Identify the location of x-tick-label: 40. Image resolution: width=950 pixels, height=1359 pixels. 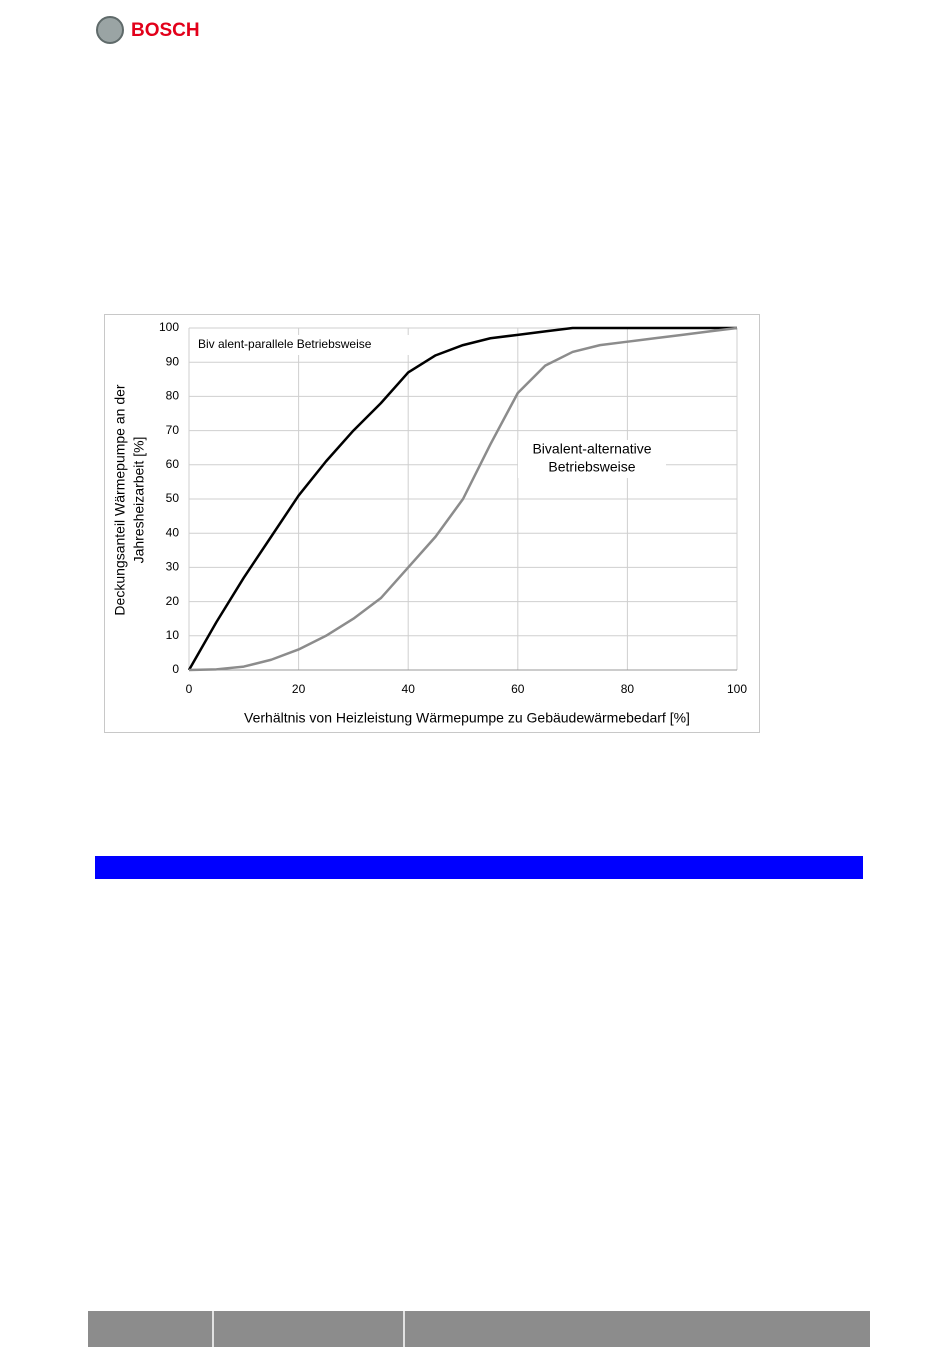
(409, 689).